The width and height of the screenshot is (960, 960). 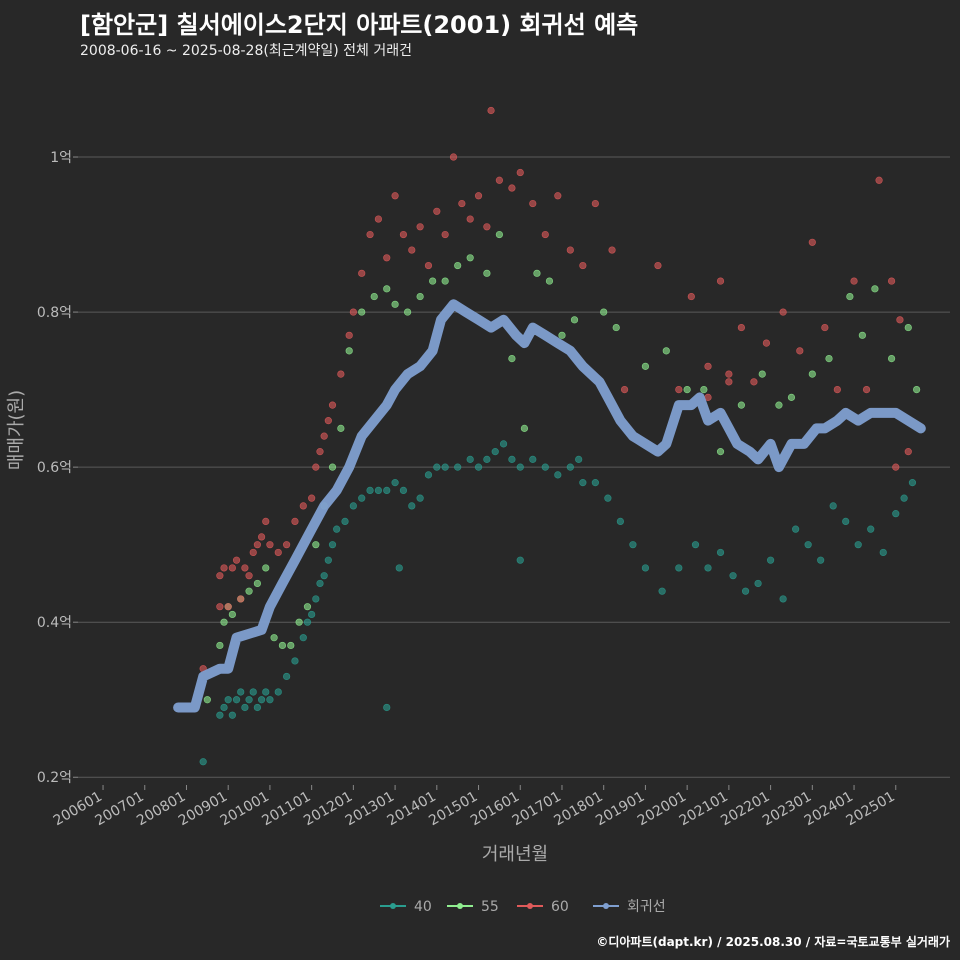 What do you see at coordinates (54, 623) in the screenshot?
I see `y-tick-label: 0.4억` at bounding box center [54, 623].